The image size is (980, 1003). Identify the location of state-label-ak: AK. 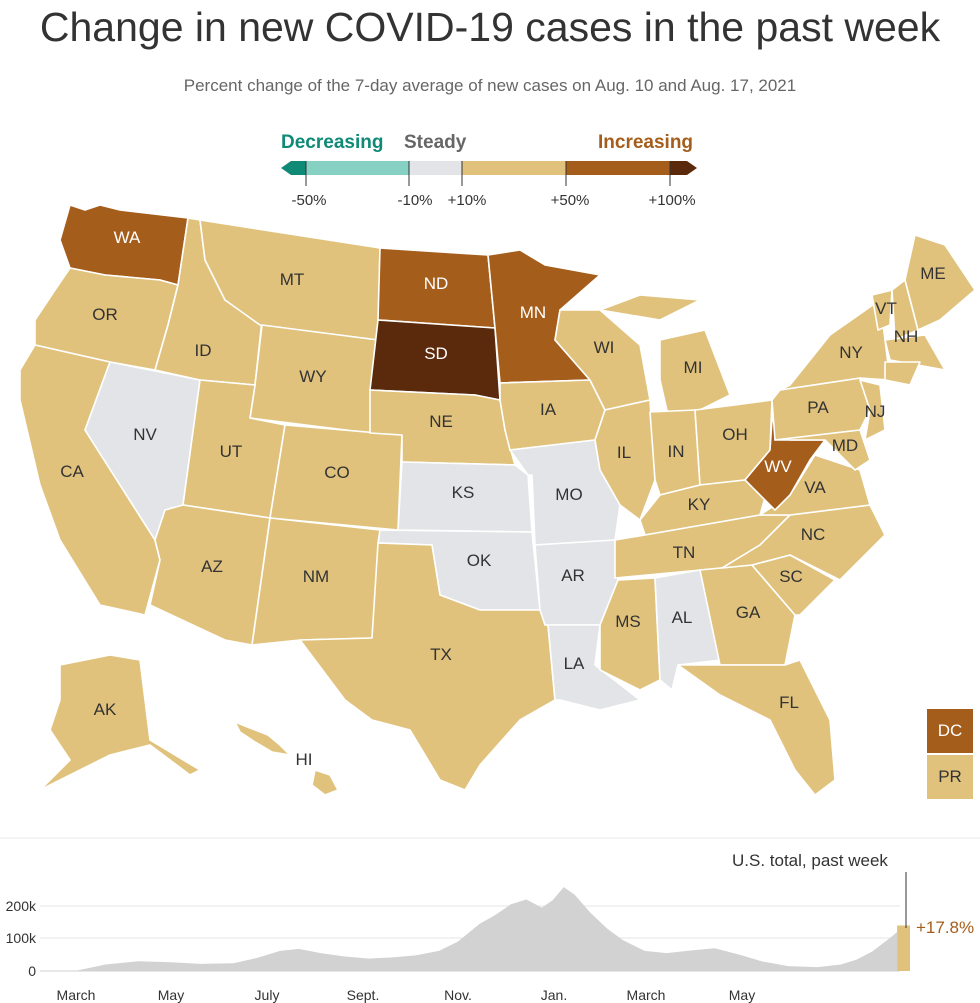
(105, 709).